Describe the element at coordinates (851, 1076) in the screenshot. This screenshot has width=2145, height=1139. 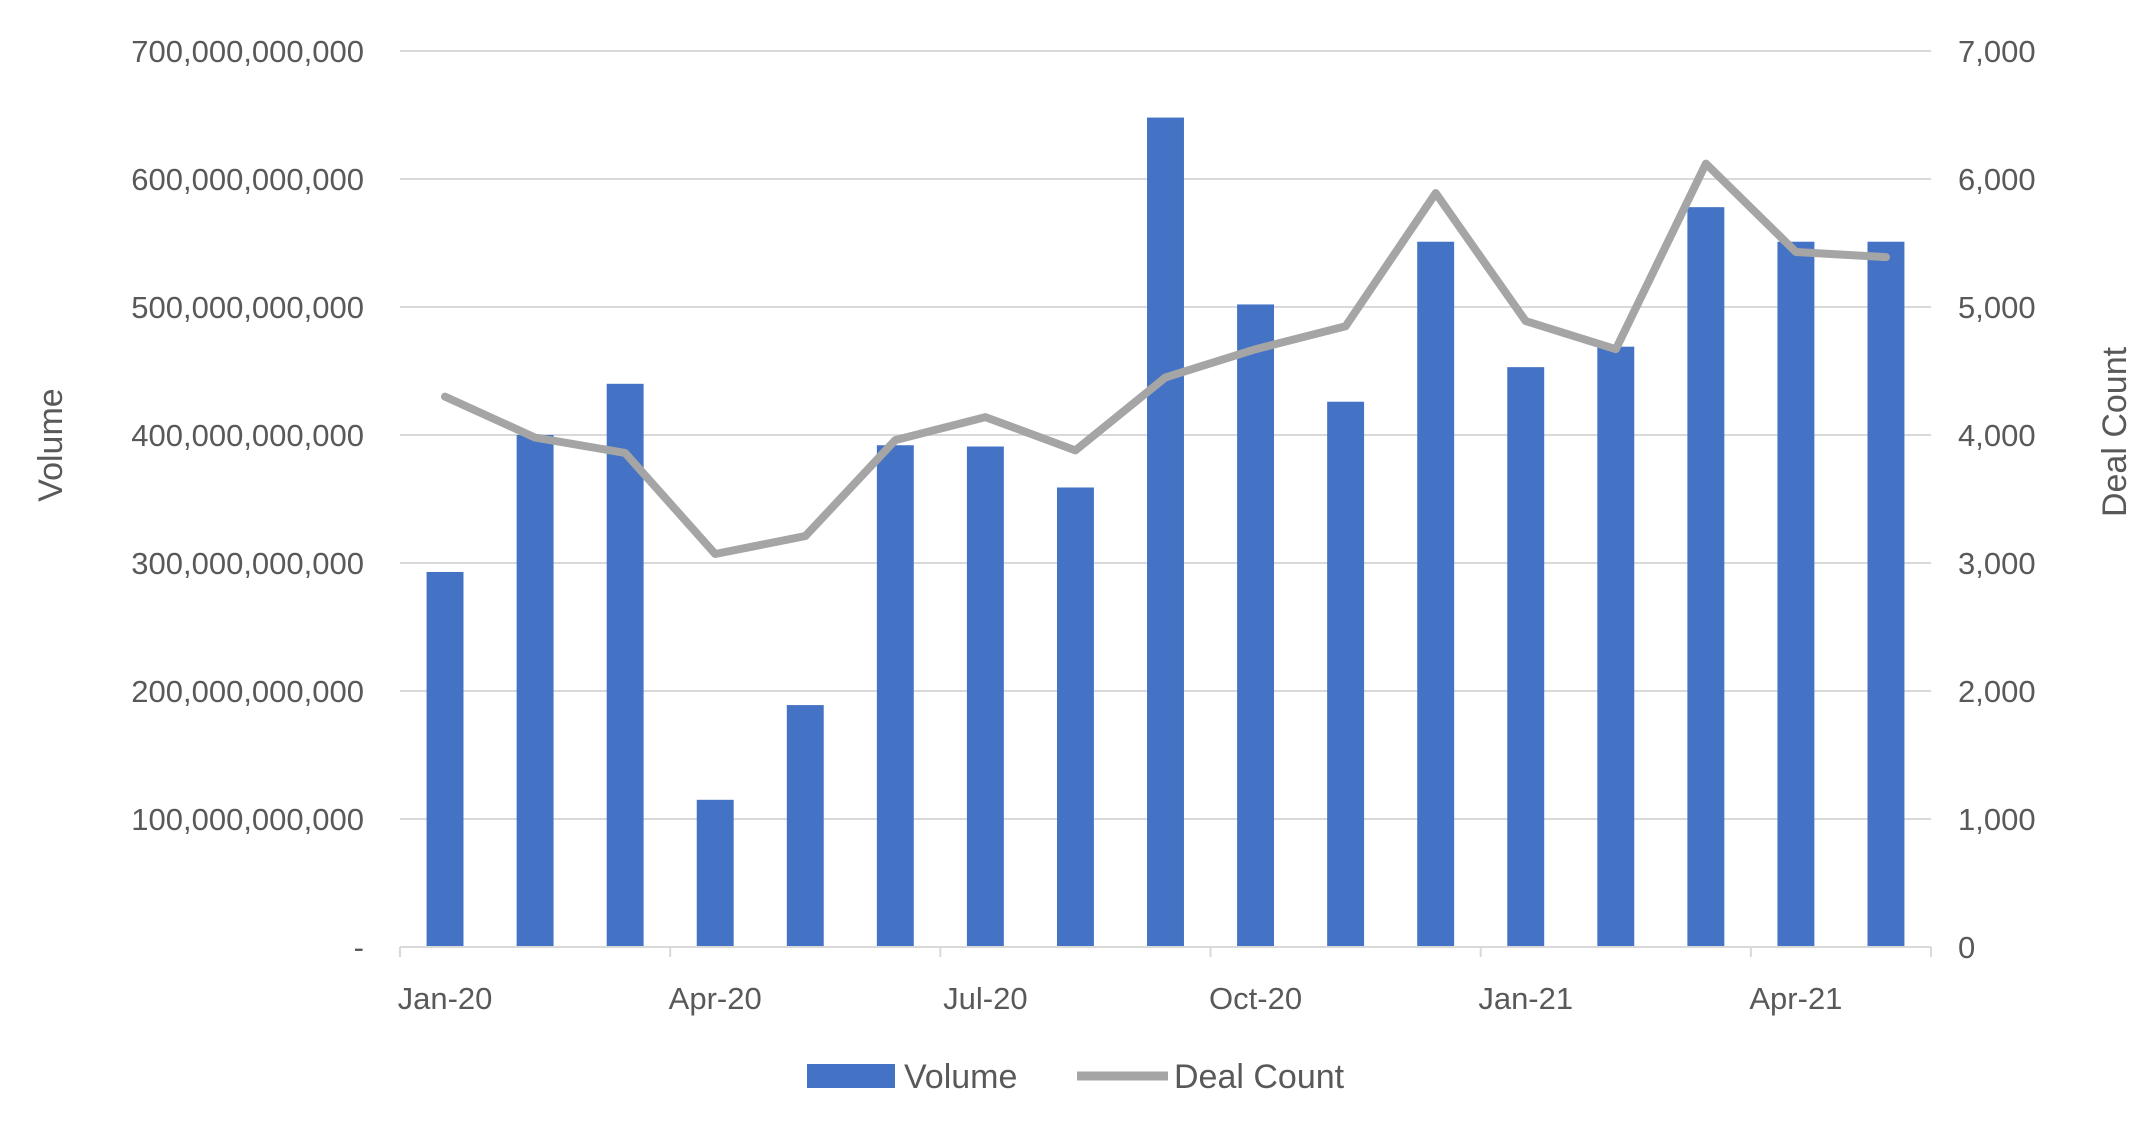
I see `legend-volume-swatch` at that location.